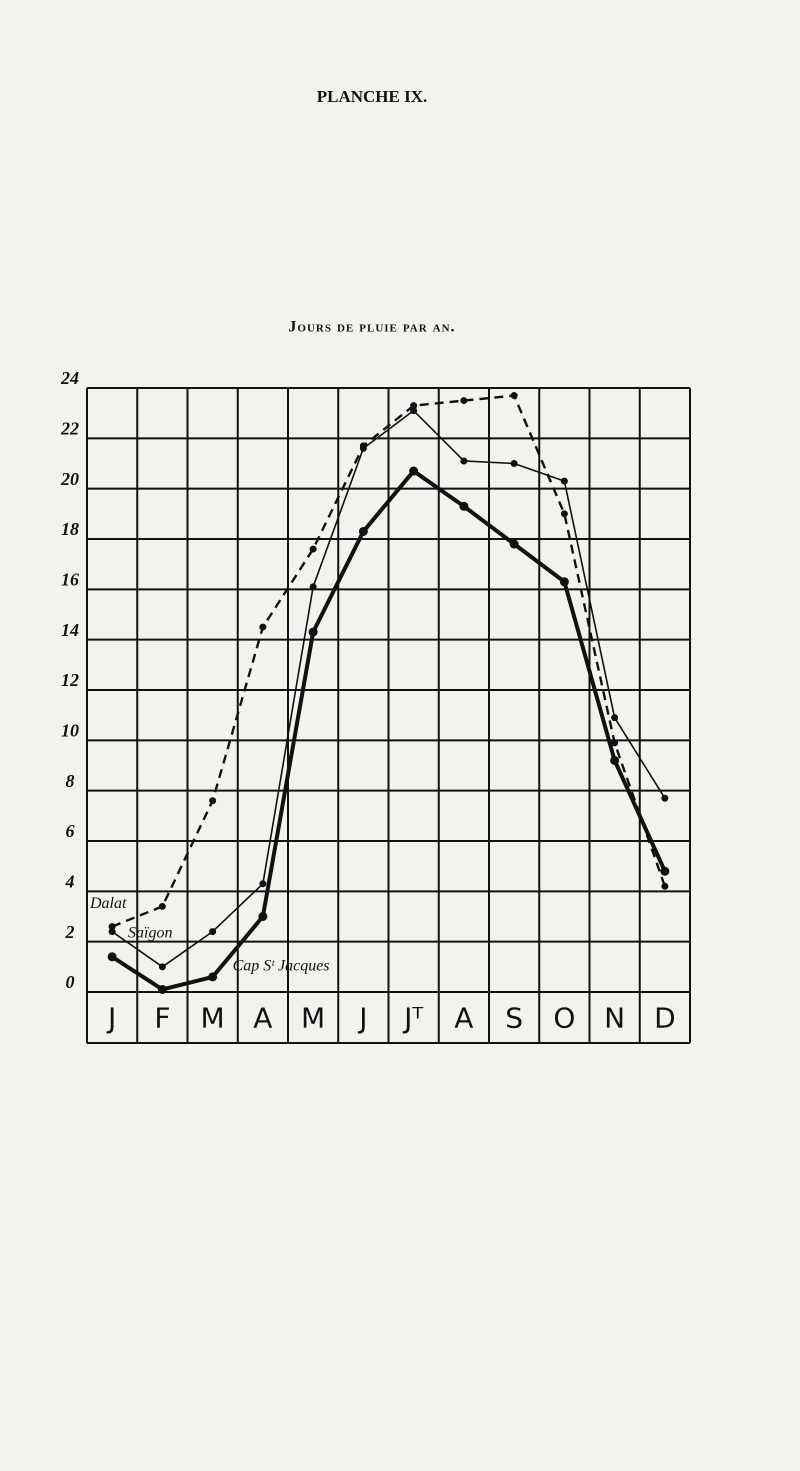  What do you see at coordinates (69, 378) in the screenshot?
I see `y-tick-label: 24` at bounding box center [69, 378].